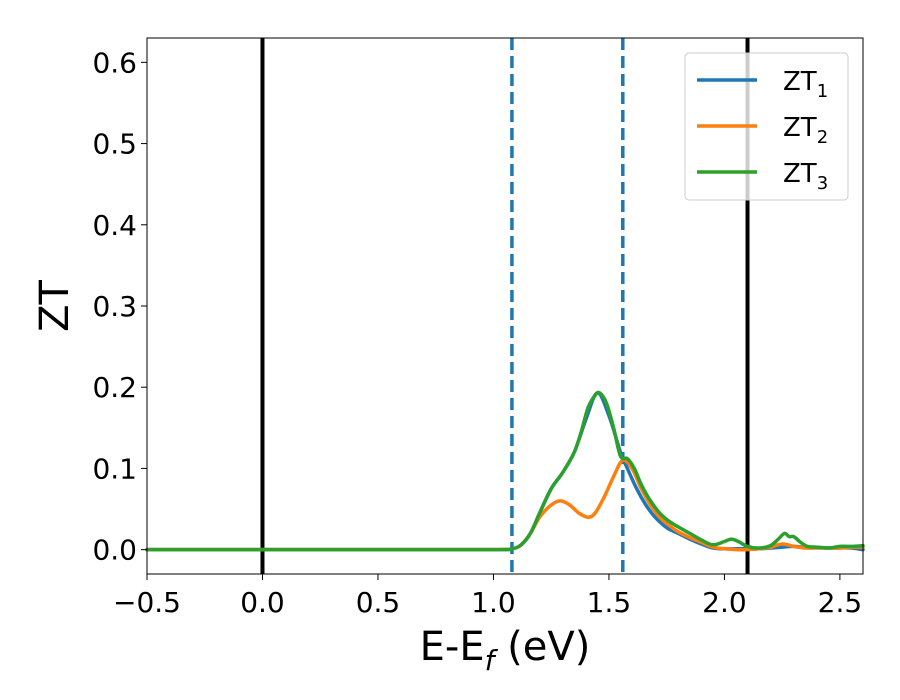 This screenshot has height=700, width=900. I want to click on y-axis-title: ZT, so click(55, 306).